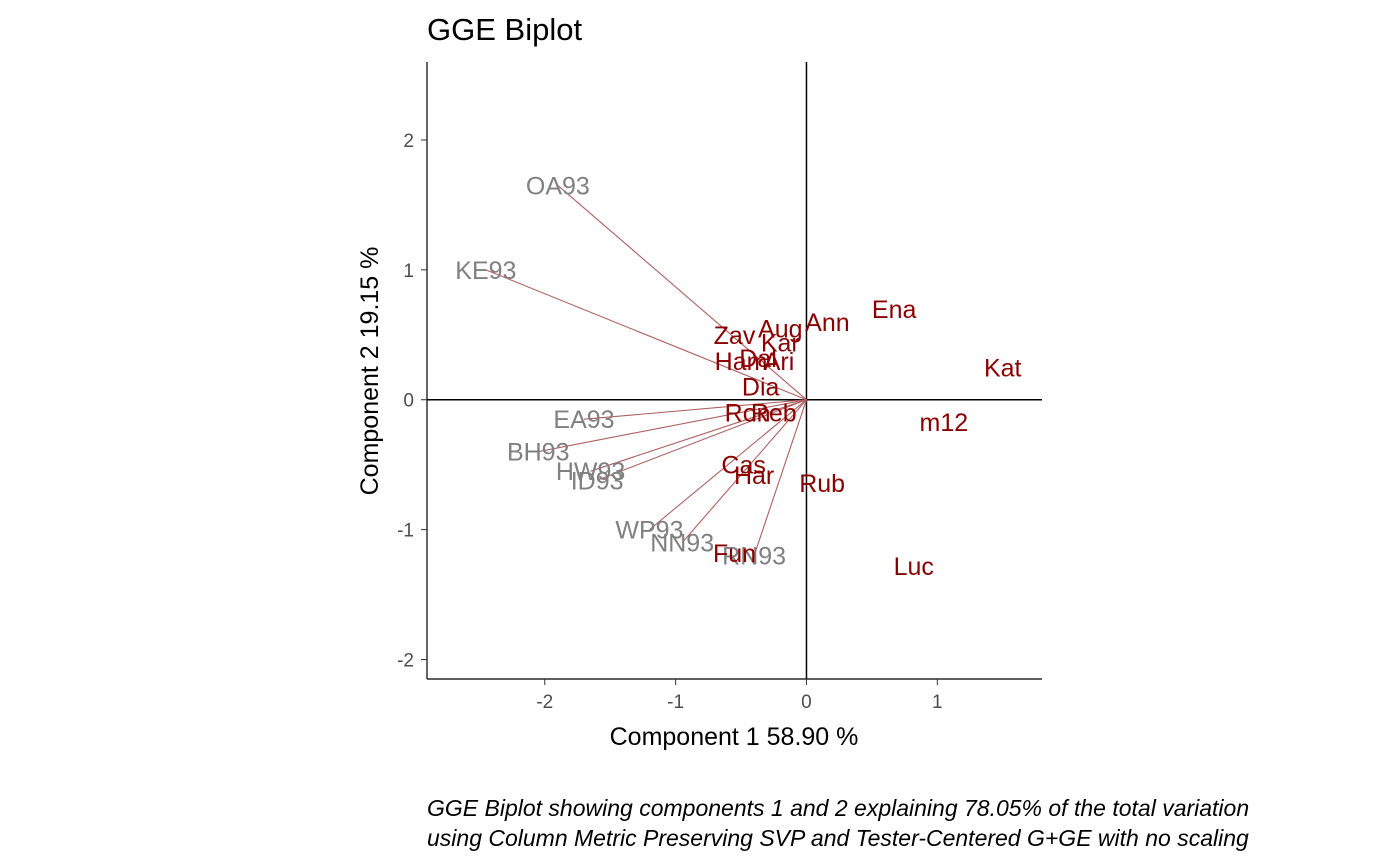 The image size is (1400, 866). Describe the element at coordinates (405, 661) in the screenshot. I see `y-tick-label: -2` at that location.